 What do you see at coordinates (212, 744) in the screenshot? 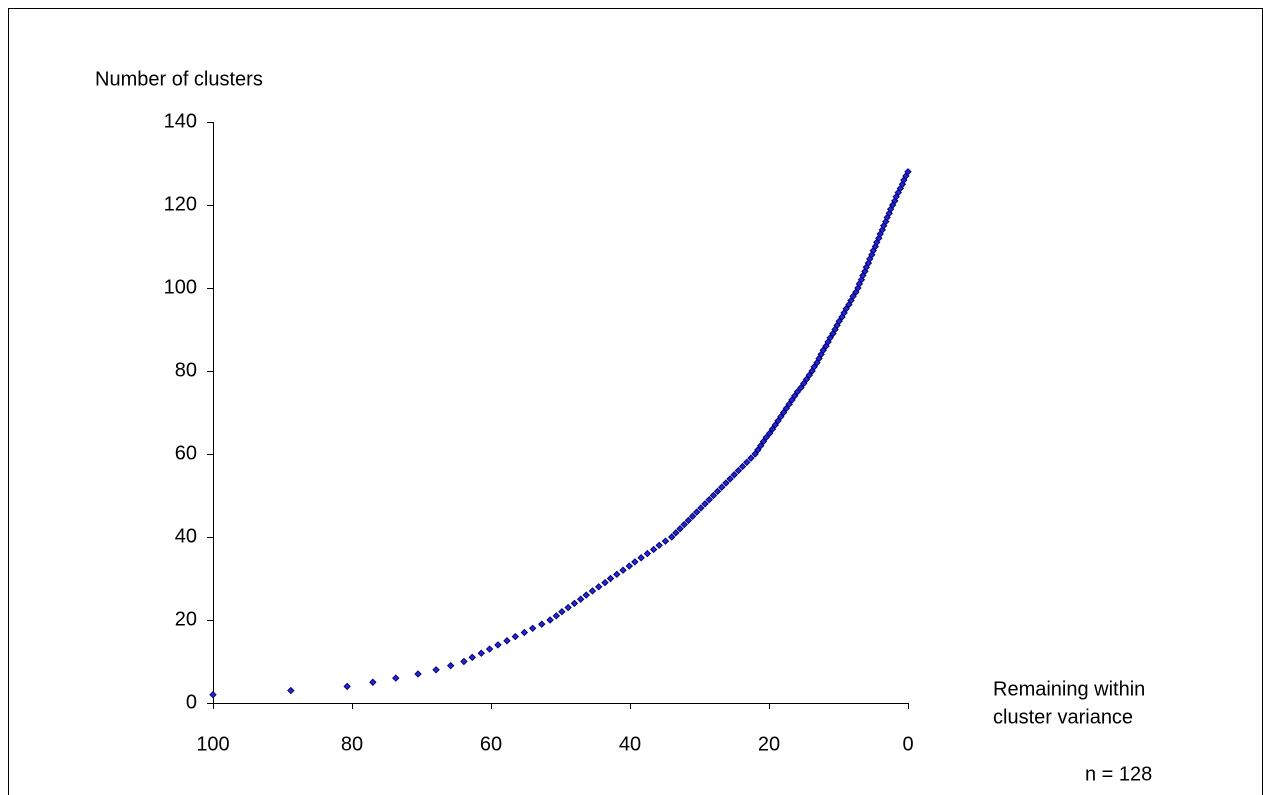
I see `x-tick-label: 100` at bounding box center [212, 744].